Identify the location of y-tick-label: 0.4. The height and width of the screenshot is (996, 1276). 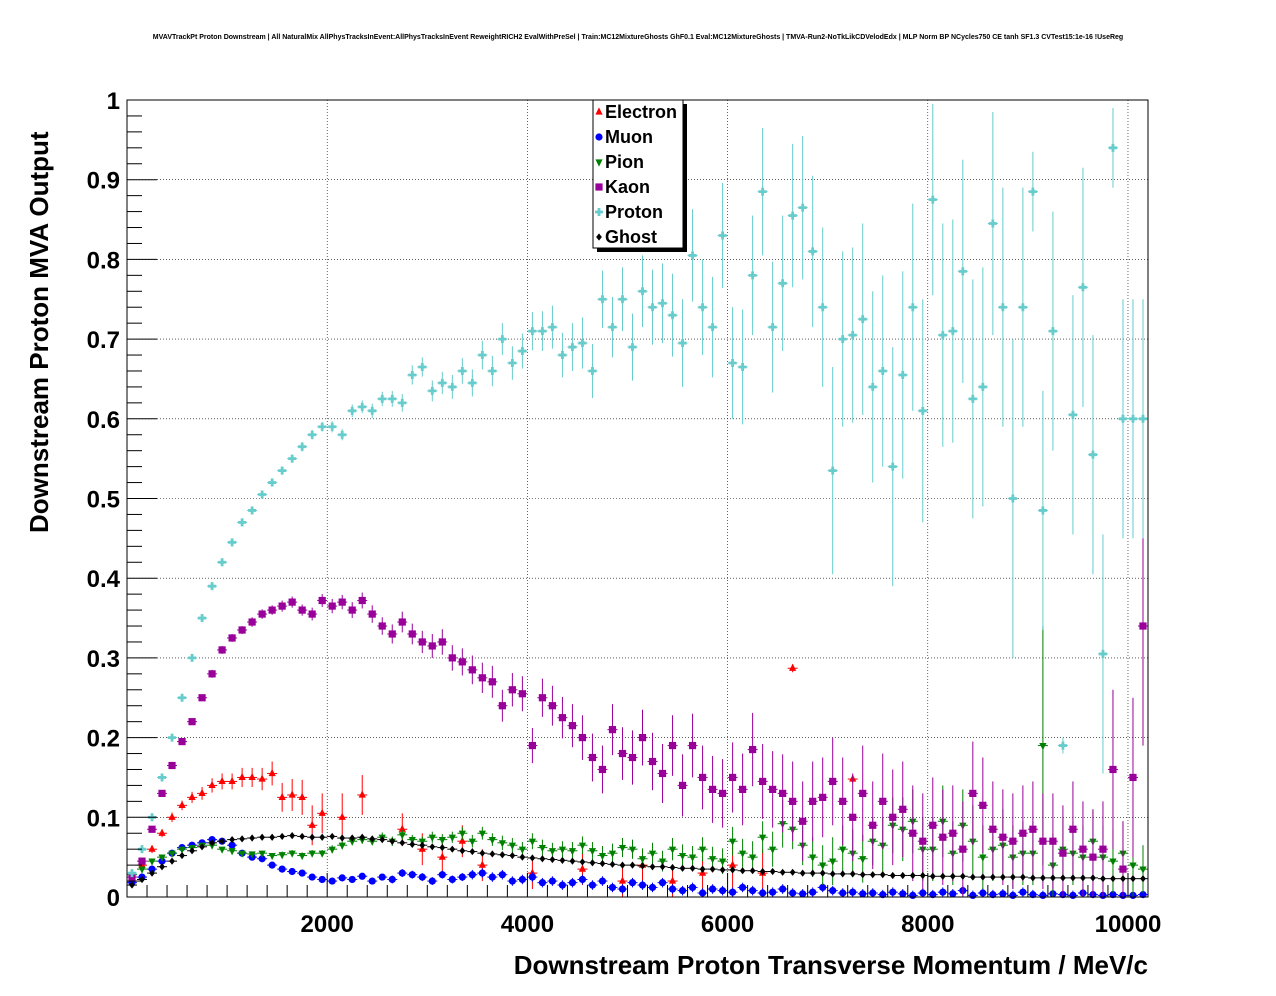
(104, 579).